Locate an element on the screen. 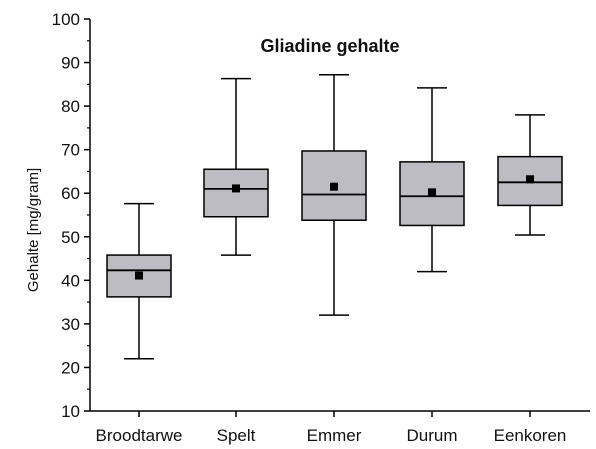  x-tick-label-broodtarwe: Broodtarwe is located at coordinates (139, 435).